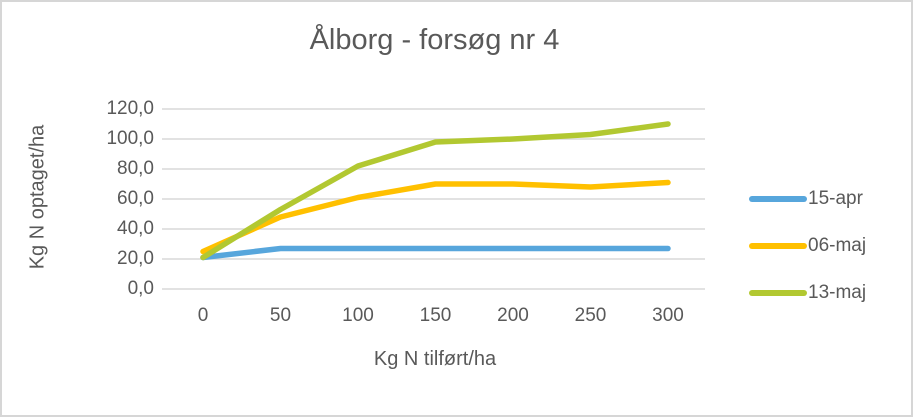  Describe the element at coordinates (435, 217) in the screenshot. I see `series-line-06-maj` at that location.